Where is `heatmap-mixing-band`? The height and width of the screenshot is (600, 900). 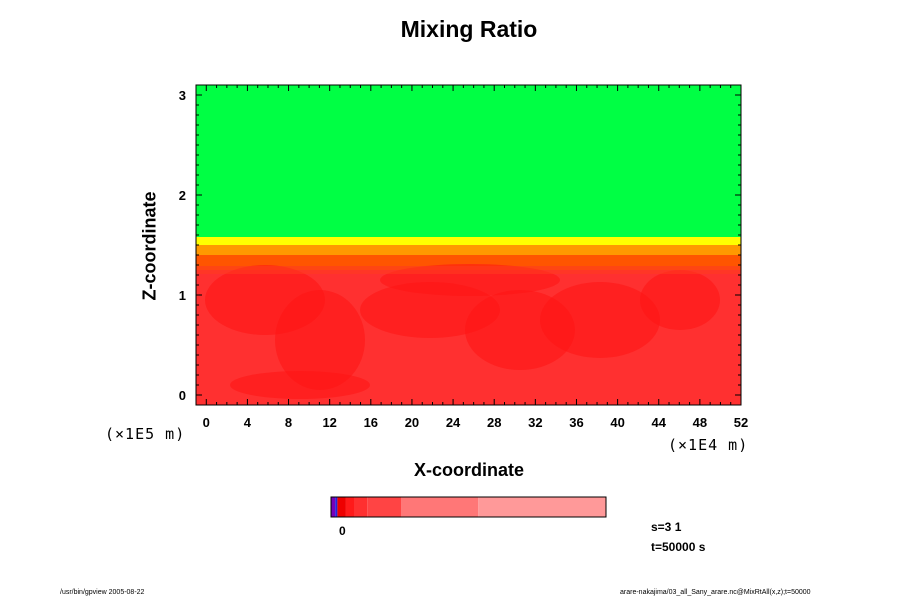
heatmap-mixing-band is located at coordinates (468, 270).